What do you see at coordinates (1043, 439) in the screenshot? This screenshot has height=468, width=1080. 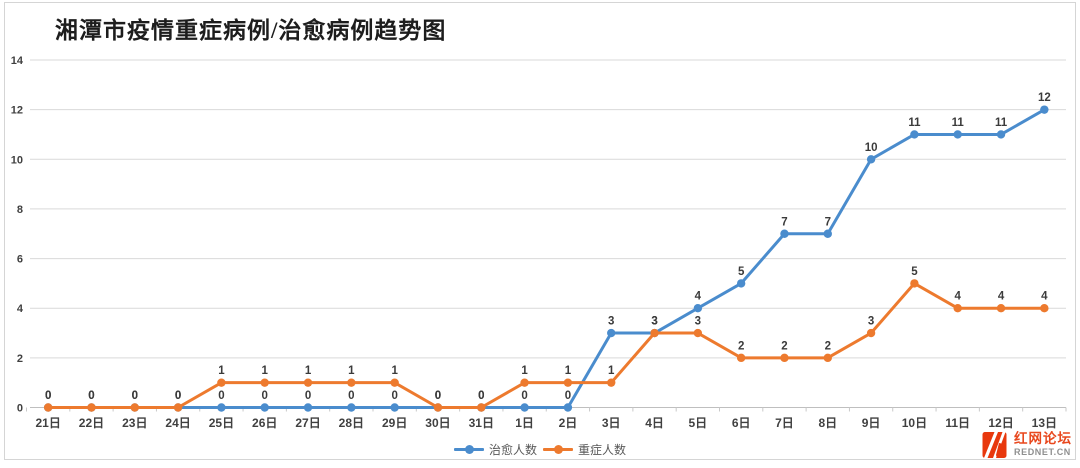 I see `watermark-site-name: 红网论坛` at bounding box center [1043, 439].